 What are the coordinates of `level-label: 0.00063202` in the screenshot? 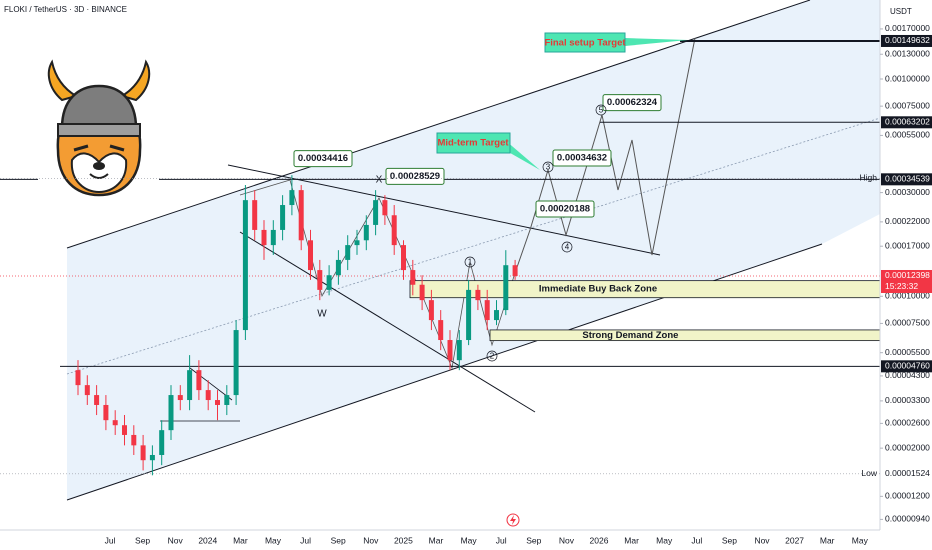 It's located at (907, 122).